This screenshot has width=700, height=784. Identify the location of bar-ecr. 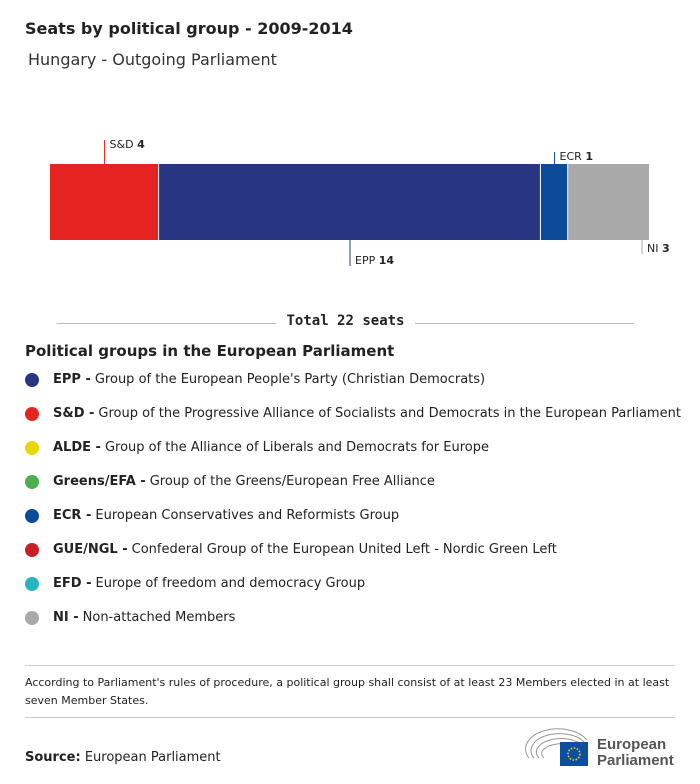
(554, 202).